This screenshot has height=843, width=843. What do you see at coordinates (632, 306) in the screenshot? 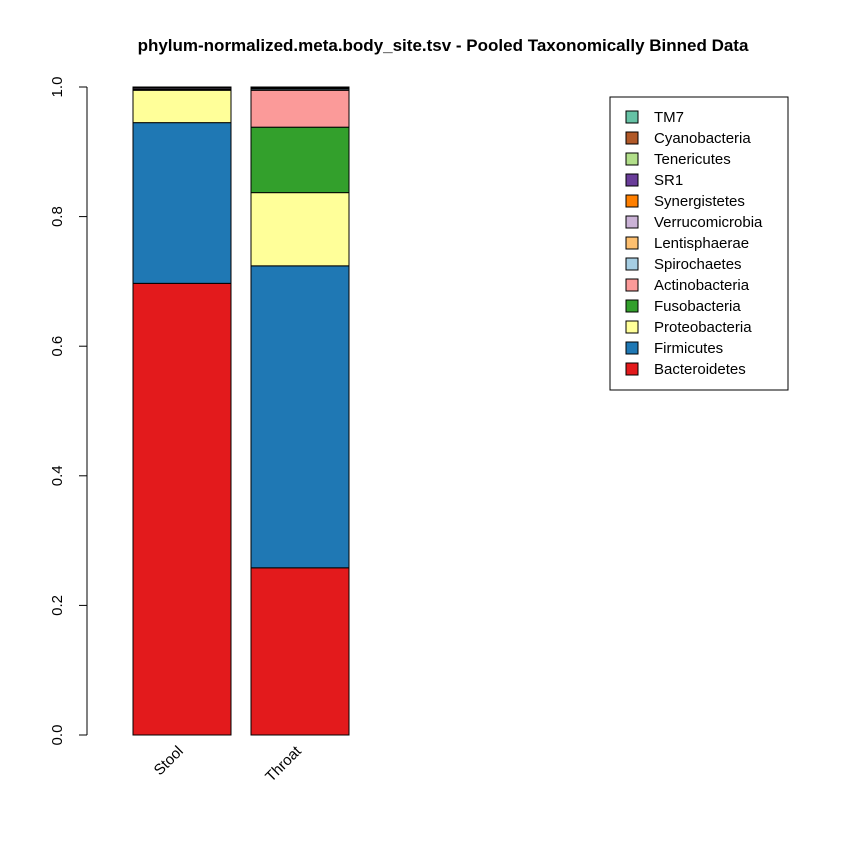
I see `legend-swatch-fusobacteria` at bounding box center [632, 306].